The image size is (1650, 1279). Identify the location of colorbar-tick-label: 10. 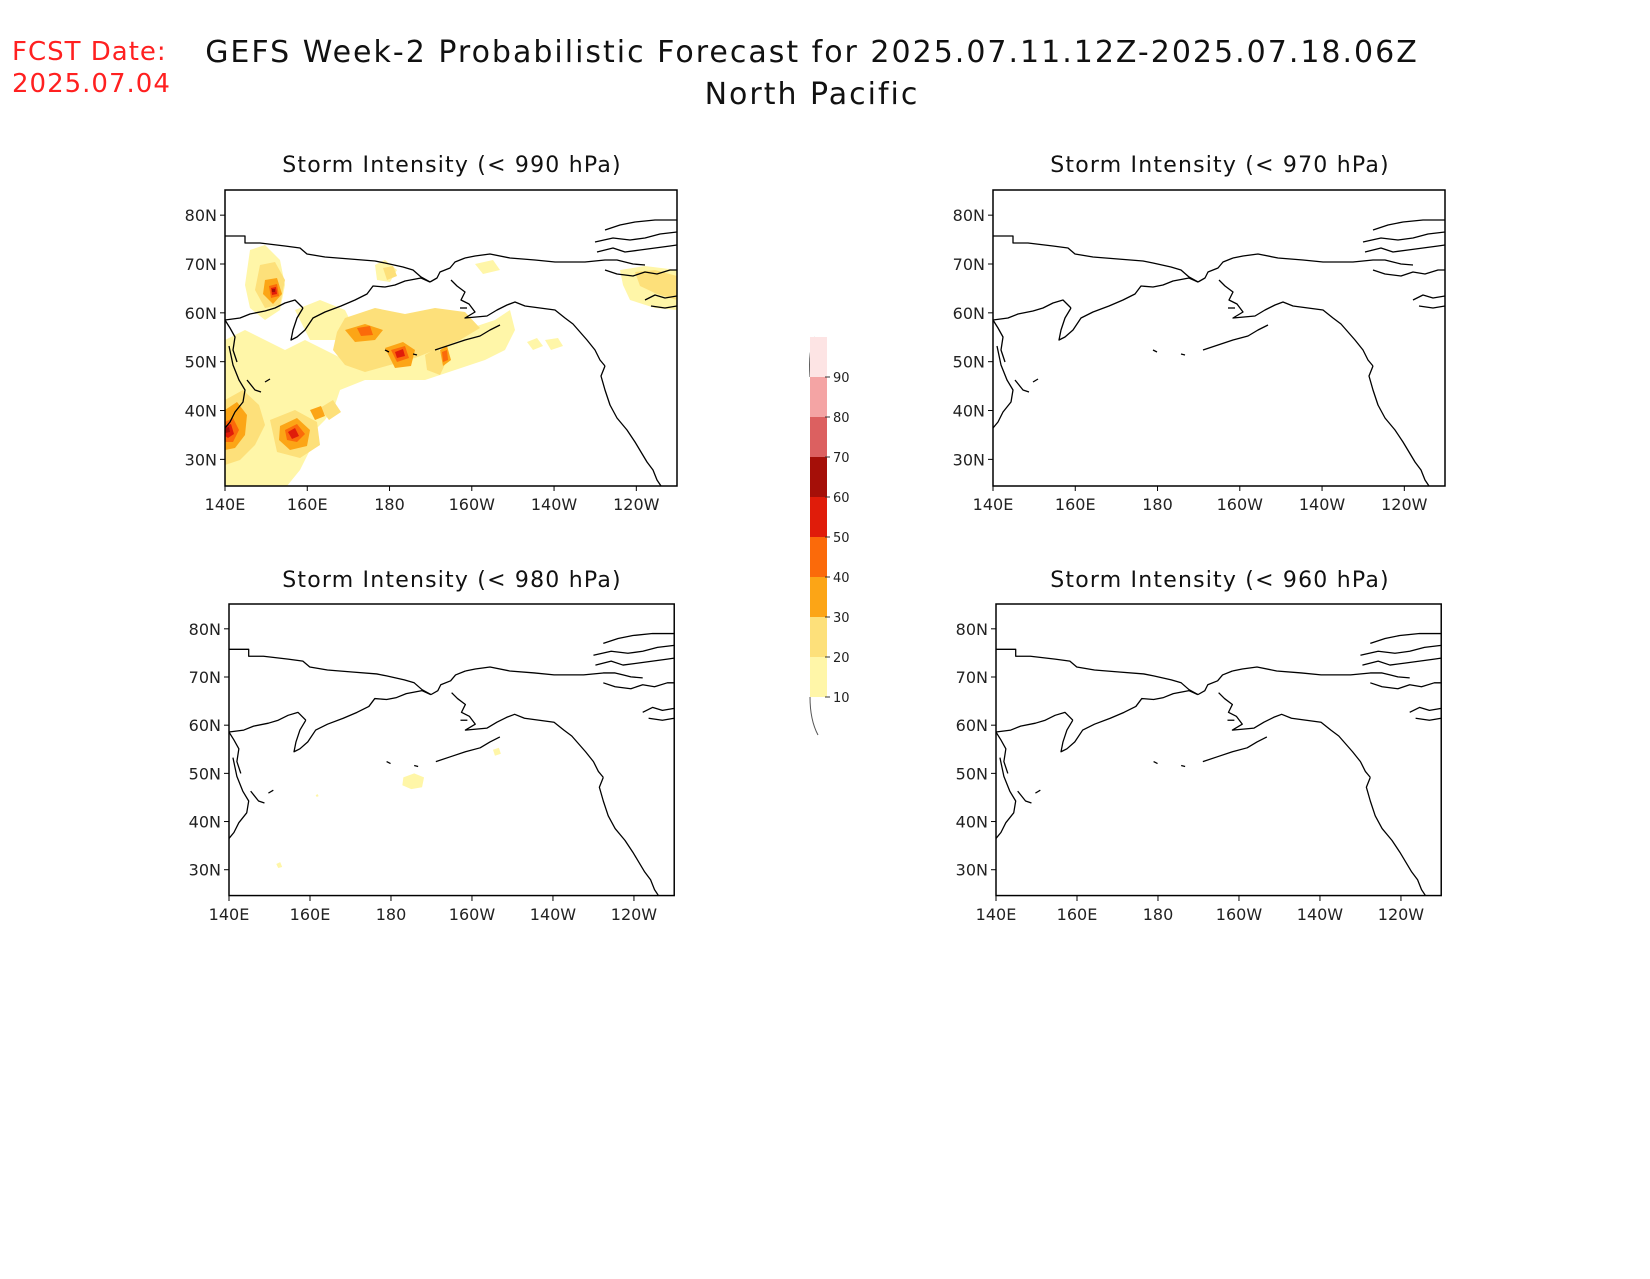
(841, 698).